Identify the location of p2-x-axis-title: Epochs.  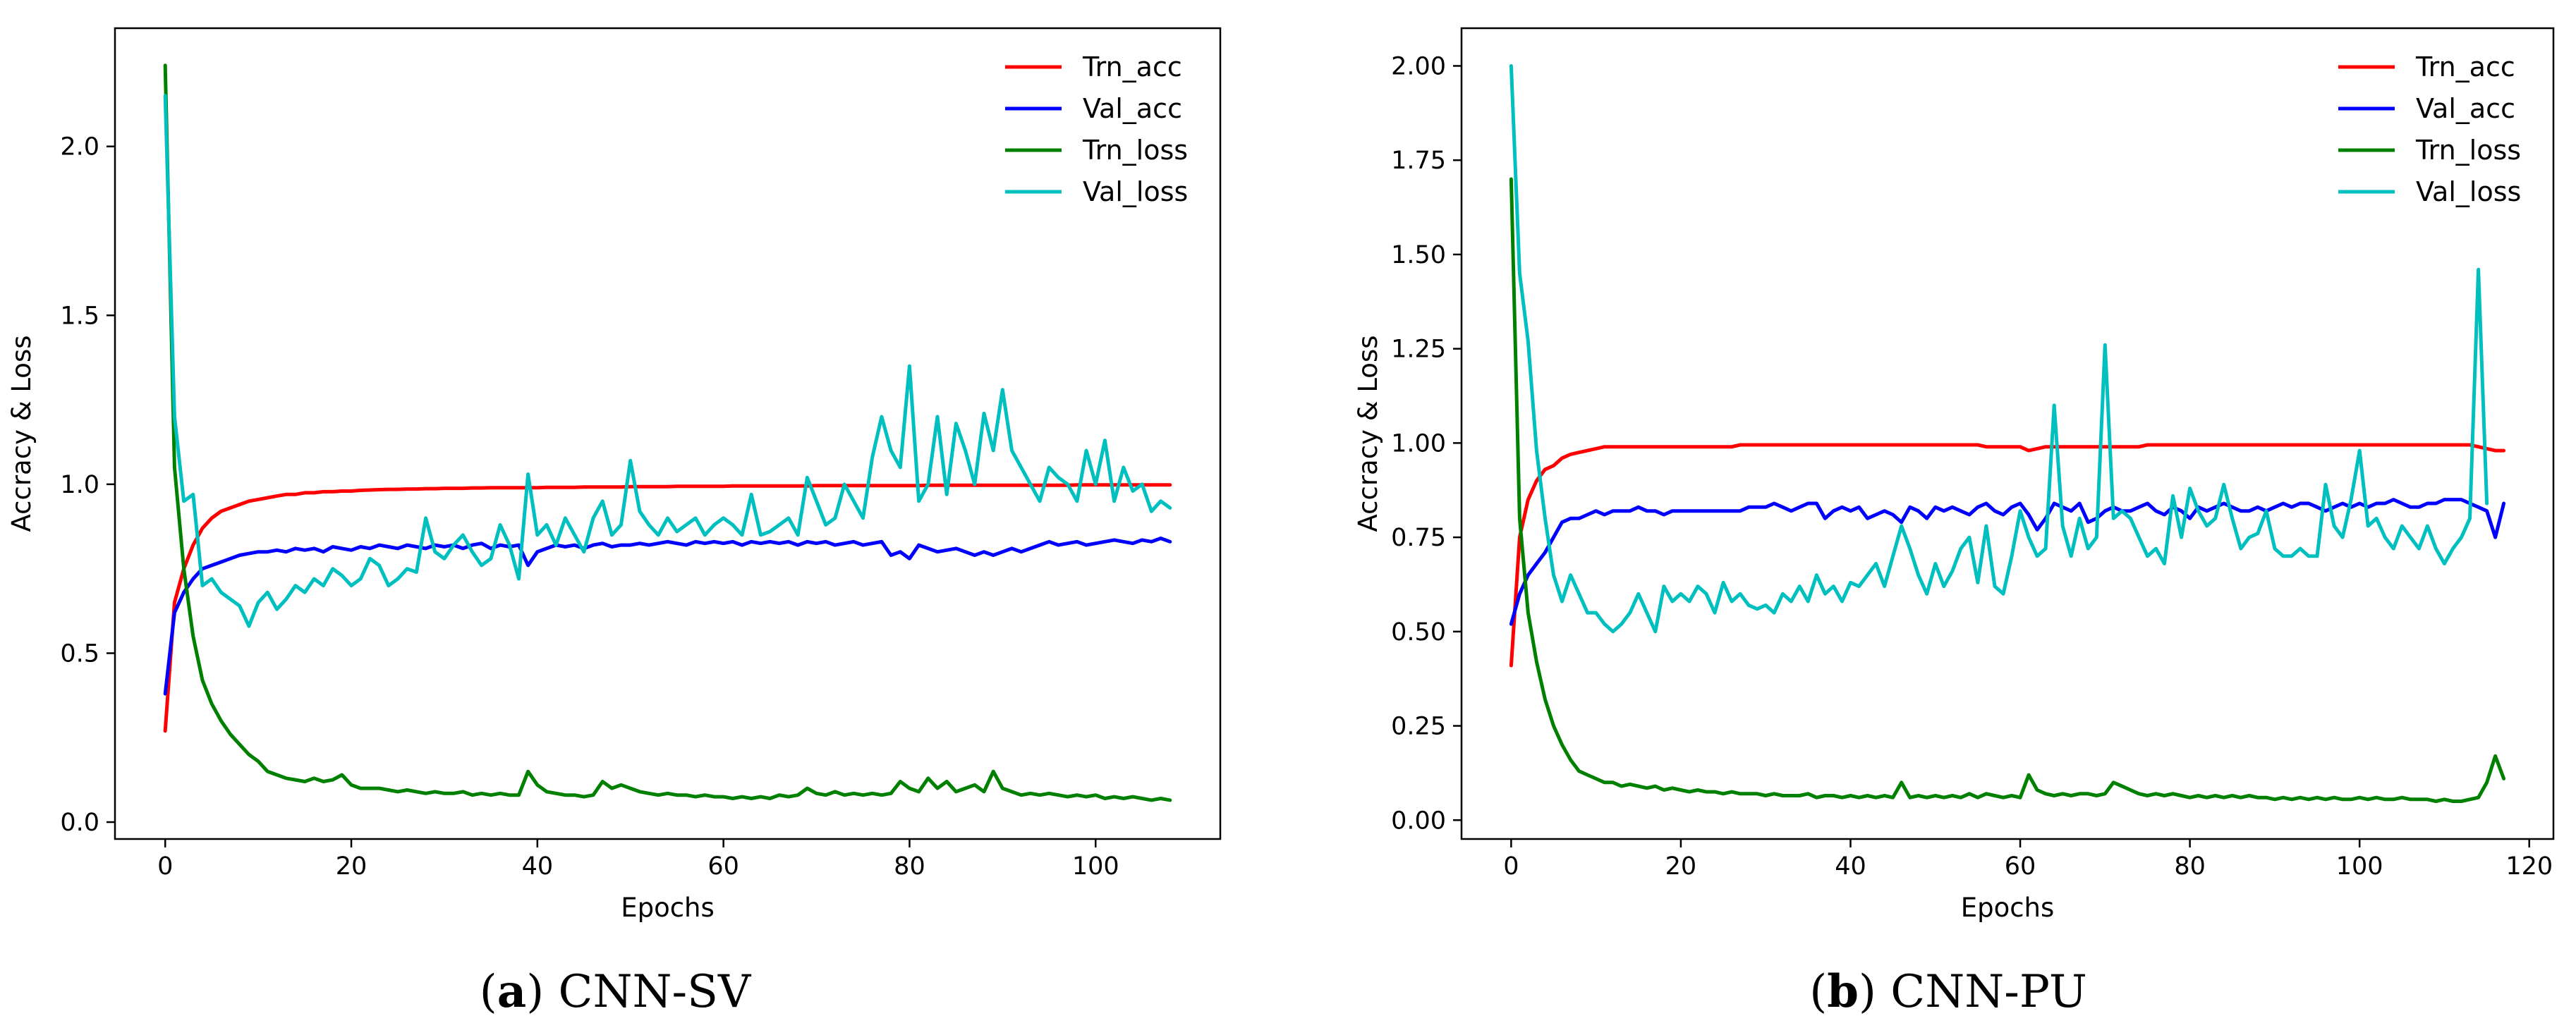
(2008, 908).